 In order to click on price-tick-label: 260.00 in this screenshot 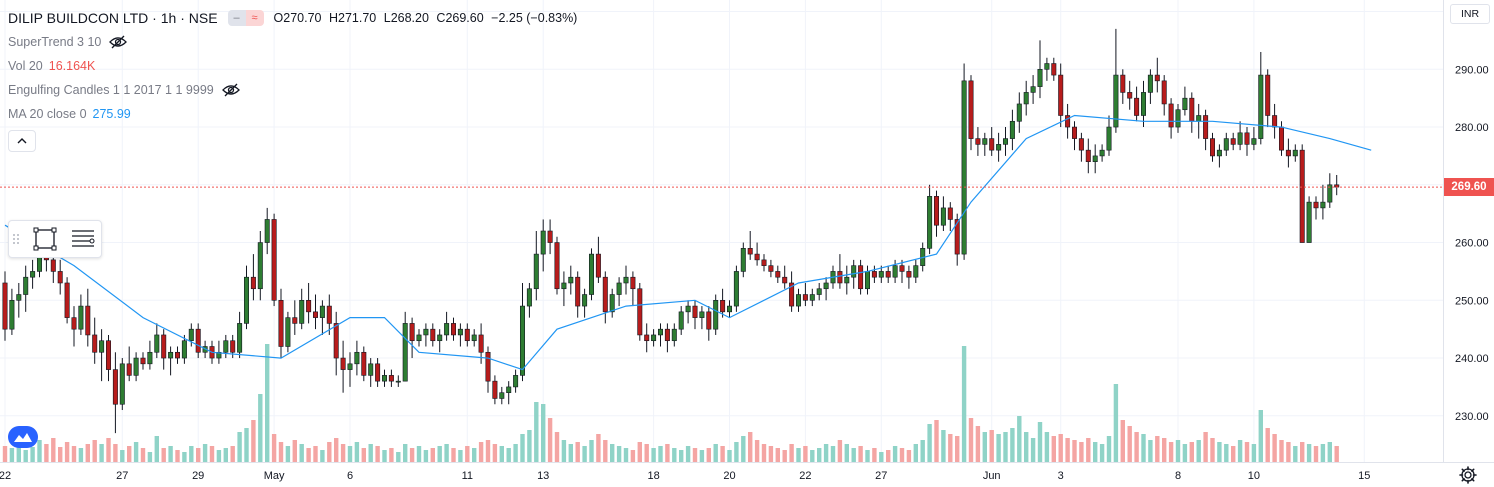, I will do `click(1472, 244)`.